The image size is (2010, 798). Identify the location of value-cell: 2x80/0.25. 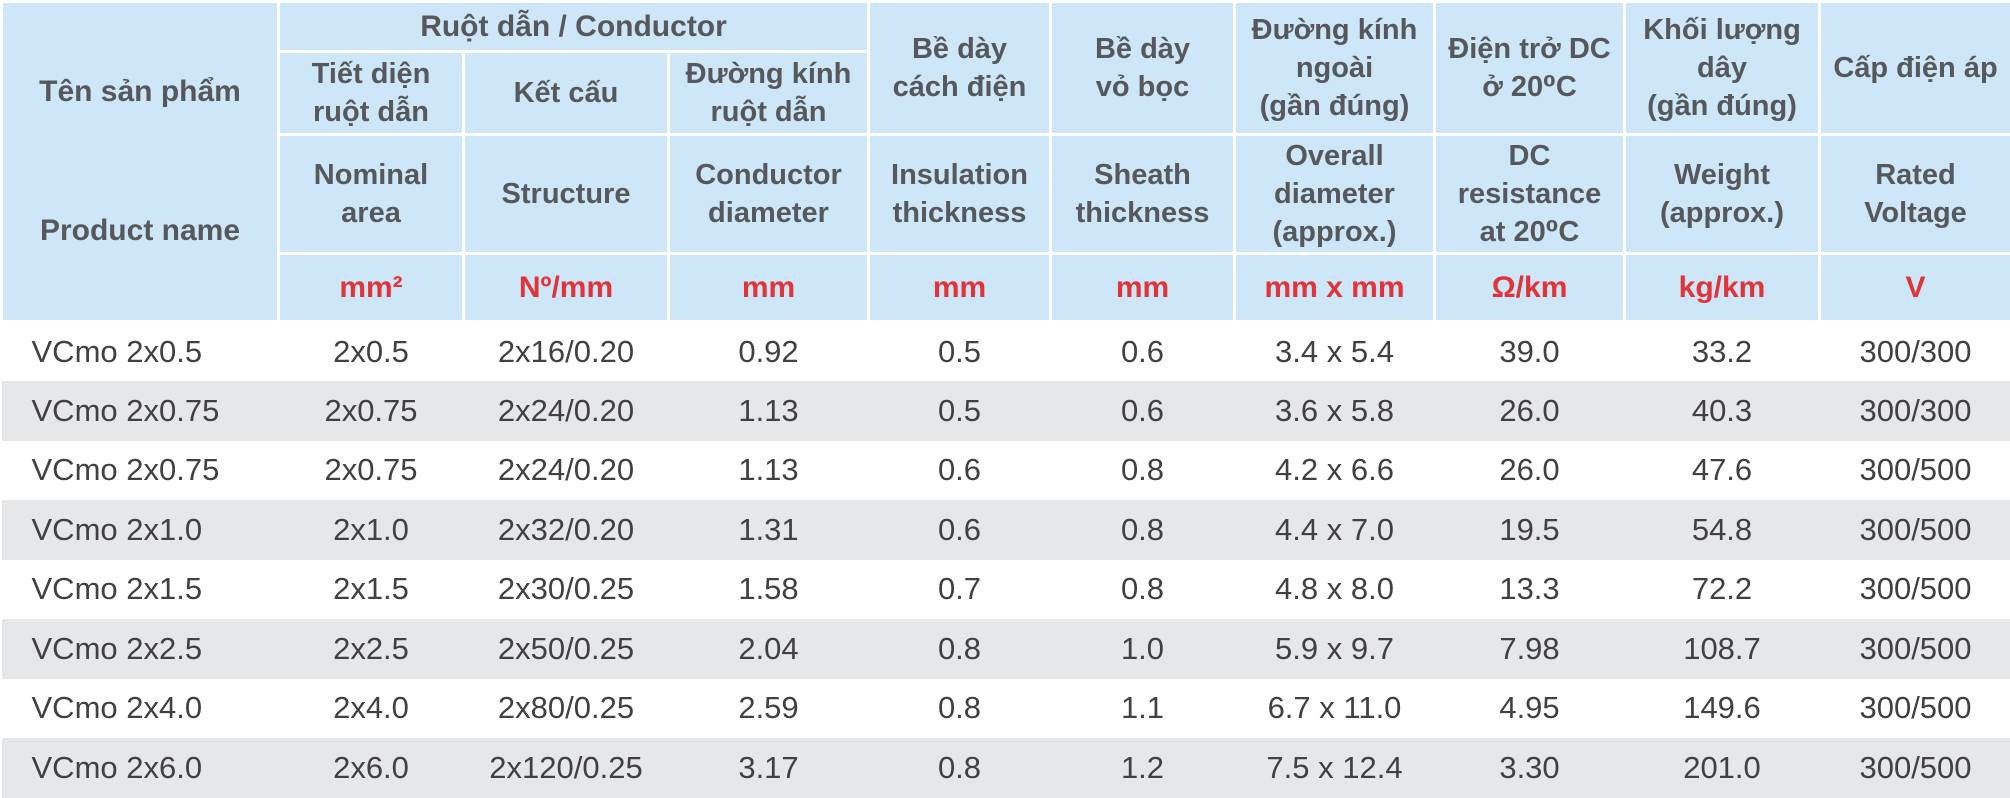
(566, 709).